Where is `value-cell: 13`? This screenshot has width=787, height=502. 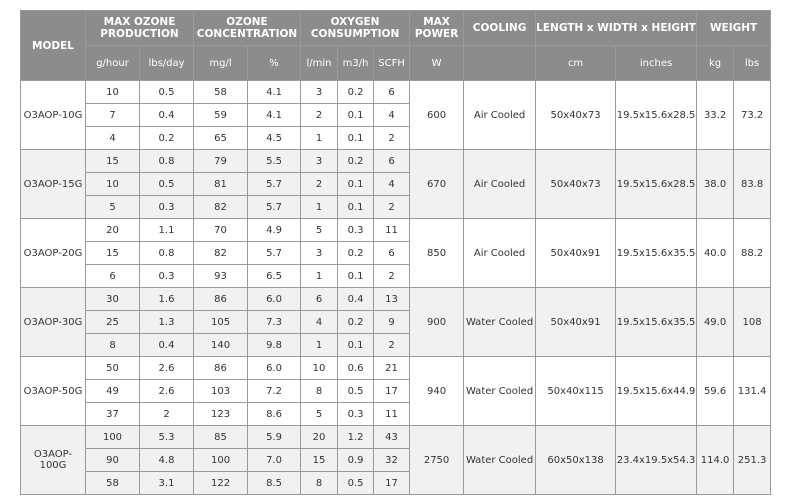 value-cell: 13 is located at coordinates (392, 299).